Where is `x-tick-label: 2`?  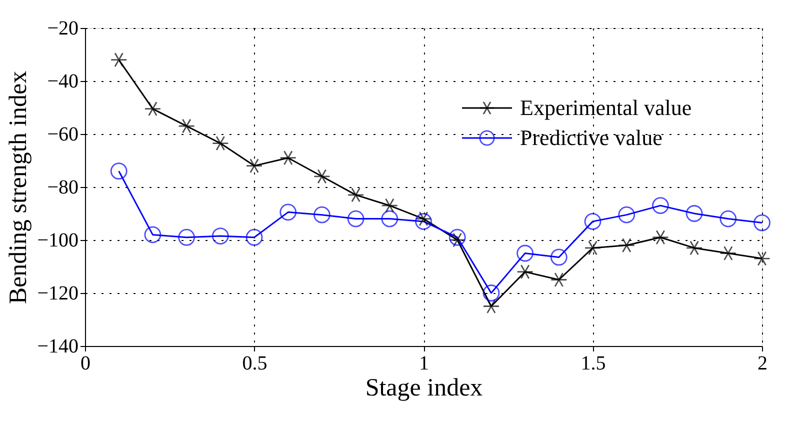
x-tick-label: 2 is located at coordinates (763, 363).